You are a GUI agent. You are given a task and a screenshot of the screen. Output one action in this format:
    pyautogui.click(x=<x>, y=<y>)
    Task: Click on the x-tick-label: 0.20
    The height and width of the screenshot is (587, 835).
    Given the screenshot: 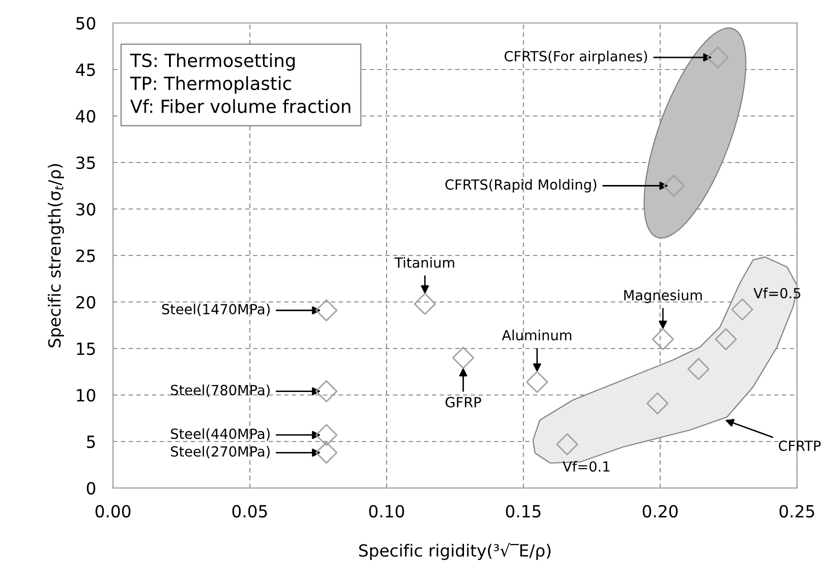 What is the action you would take?
    pyautogui.click(x=660, y=511)
    